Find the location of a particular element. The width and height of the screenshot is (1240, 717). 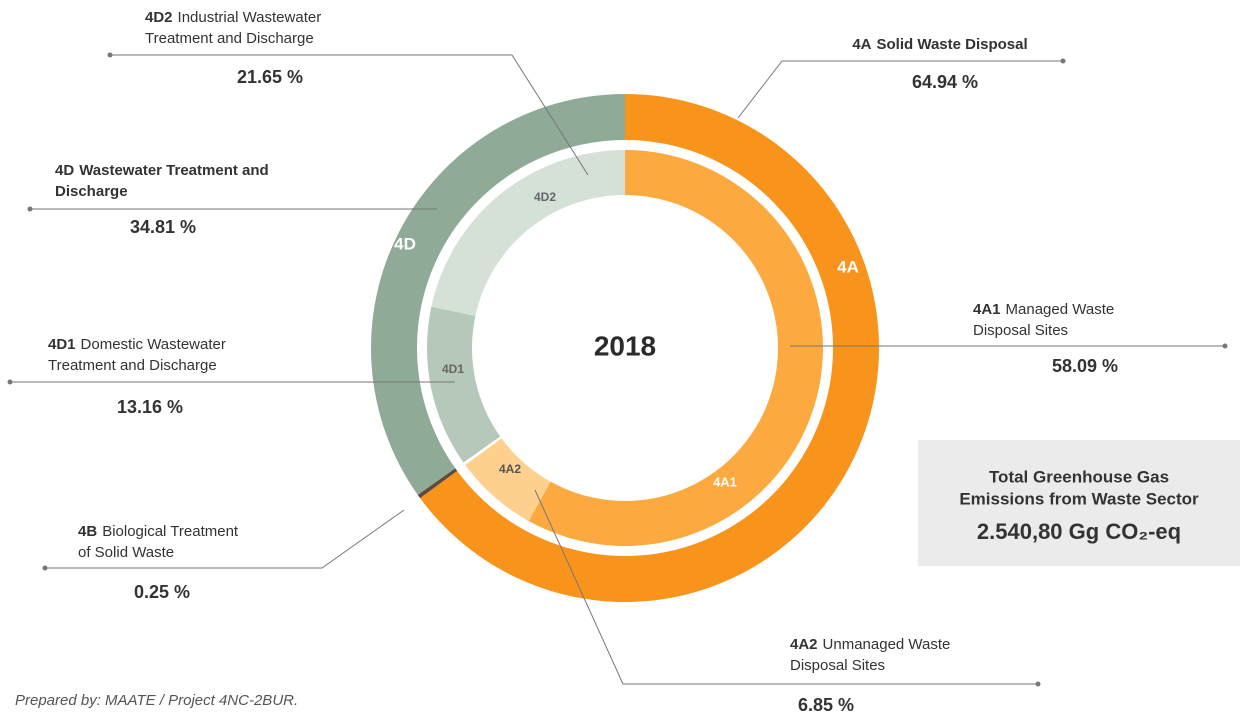

callout-label: 4D Wastewater Treatment and is located at coordinates (162, 170).